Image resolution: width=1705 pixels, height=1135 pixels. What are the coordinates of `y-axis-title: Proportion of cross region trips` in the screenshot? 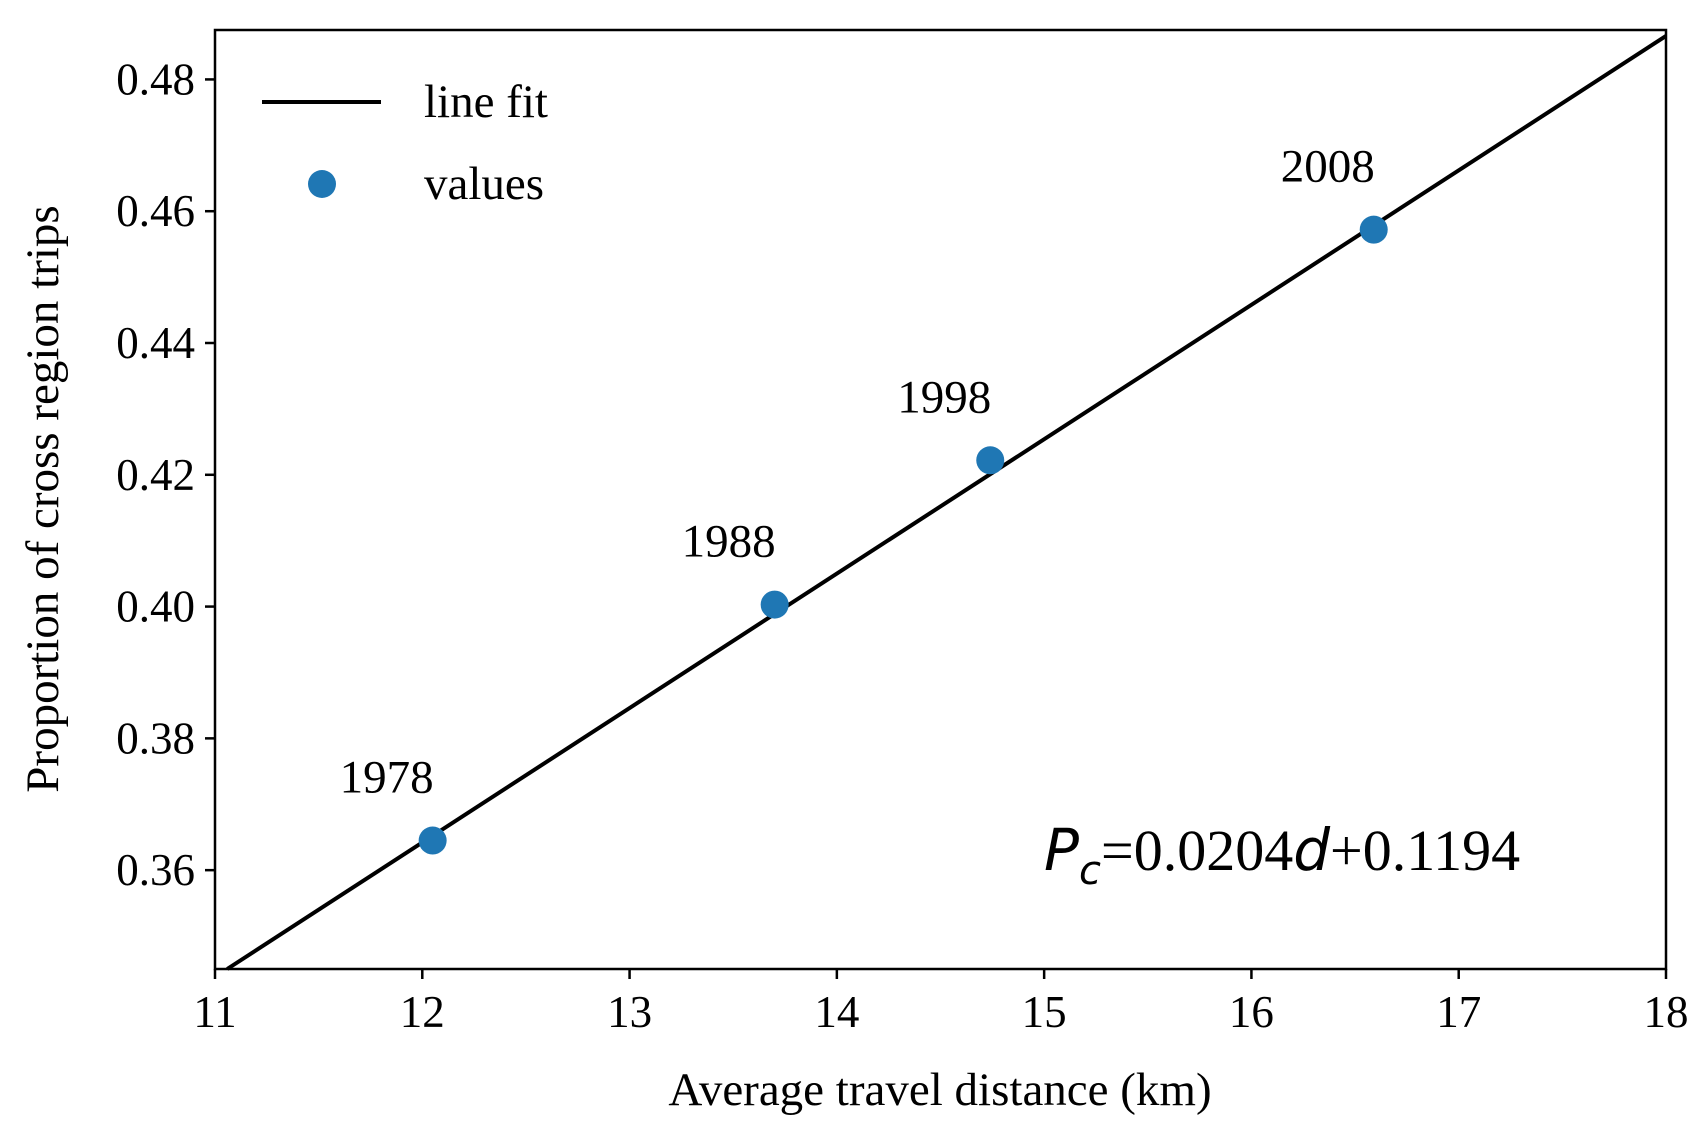 It's located at (43, 498).